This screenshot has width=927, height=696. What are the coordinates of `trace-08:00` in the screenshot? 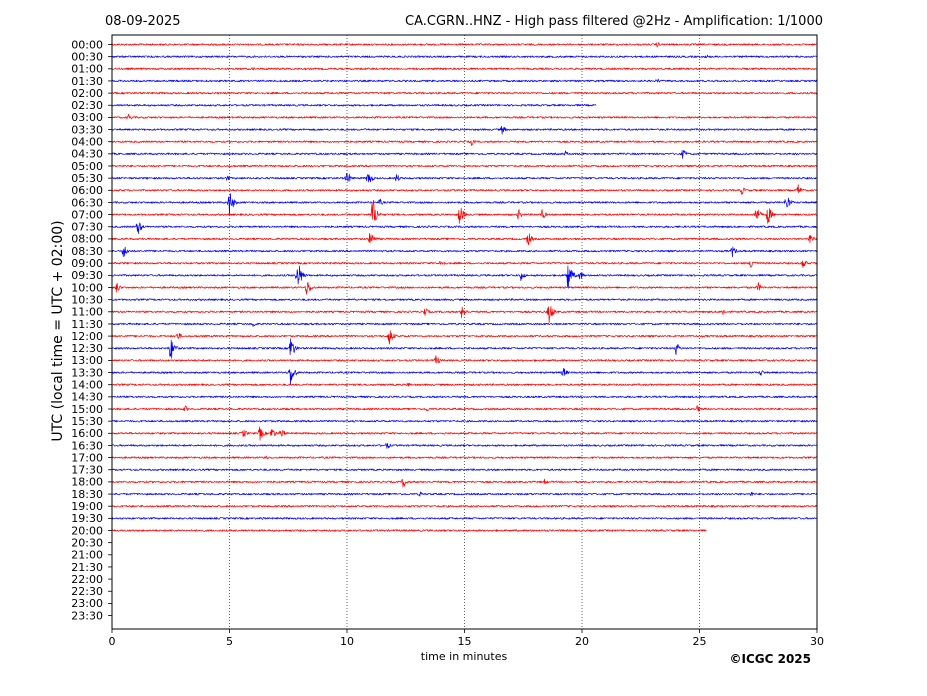 It's located at (464, 239).